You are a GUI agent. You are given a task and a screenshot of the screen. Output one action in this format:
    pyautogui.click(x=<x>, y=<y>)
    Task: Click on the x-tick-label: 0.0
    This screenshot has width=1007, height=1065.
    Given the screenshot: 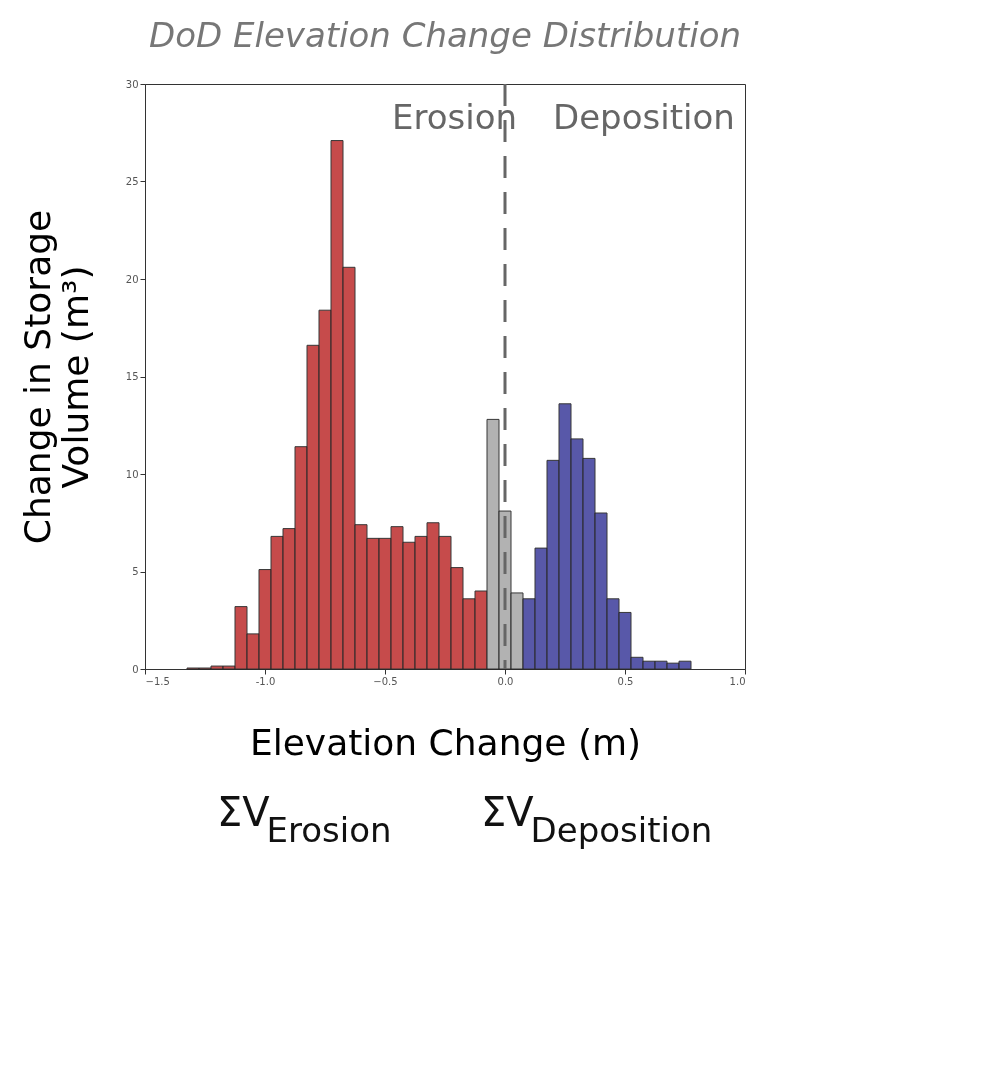 What is the action you would take?
    pyautogui.click(x=505, y=681)
    